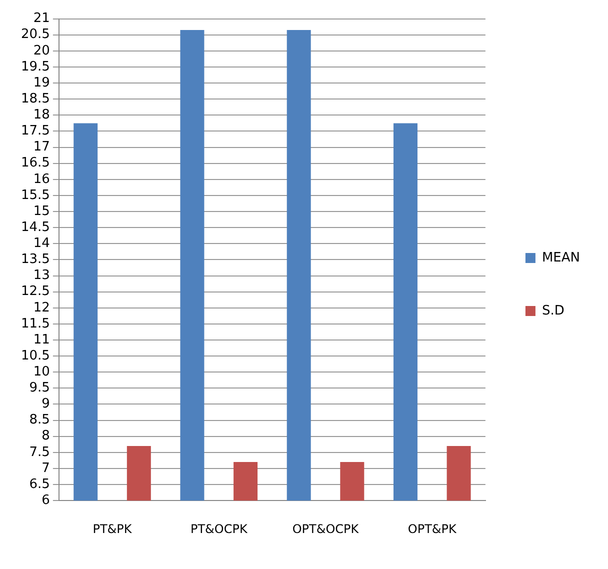 The height and width of the screenshot is (569, 608). Describe the element at coordinates (41, 18) in the screenshot. I see `y-tick-label: 21` at that location.